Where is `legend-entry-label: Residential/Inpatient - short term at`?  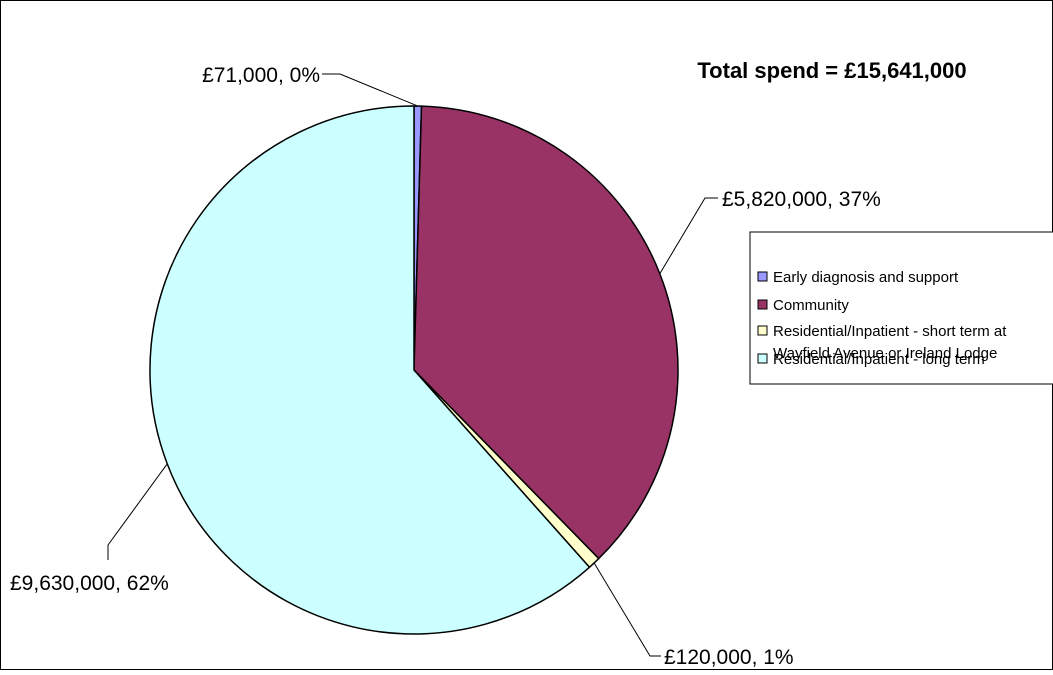
legend-entry-label: Residential/Inpatient - short term at is located at coordinates (890, 331).